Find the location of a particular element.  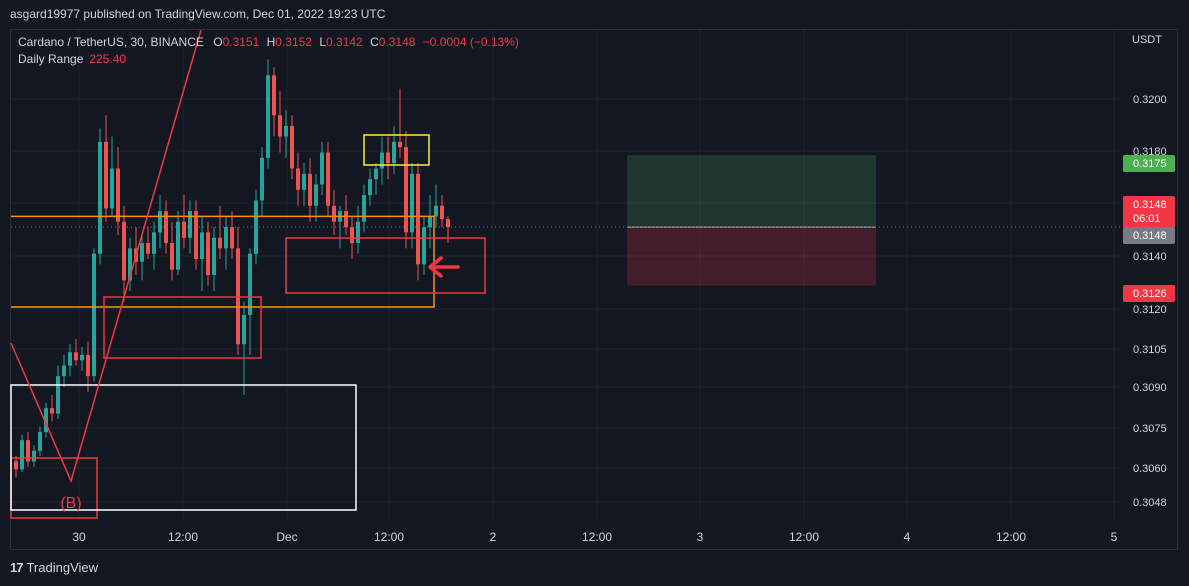

orange-support-line is located at coordinates (223, 262).